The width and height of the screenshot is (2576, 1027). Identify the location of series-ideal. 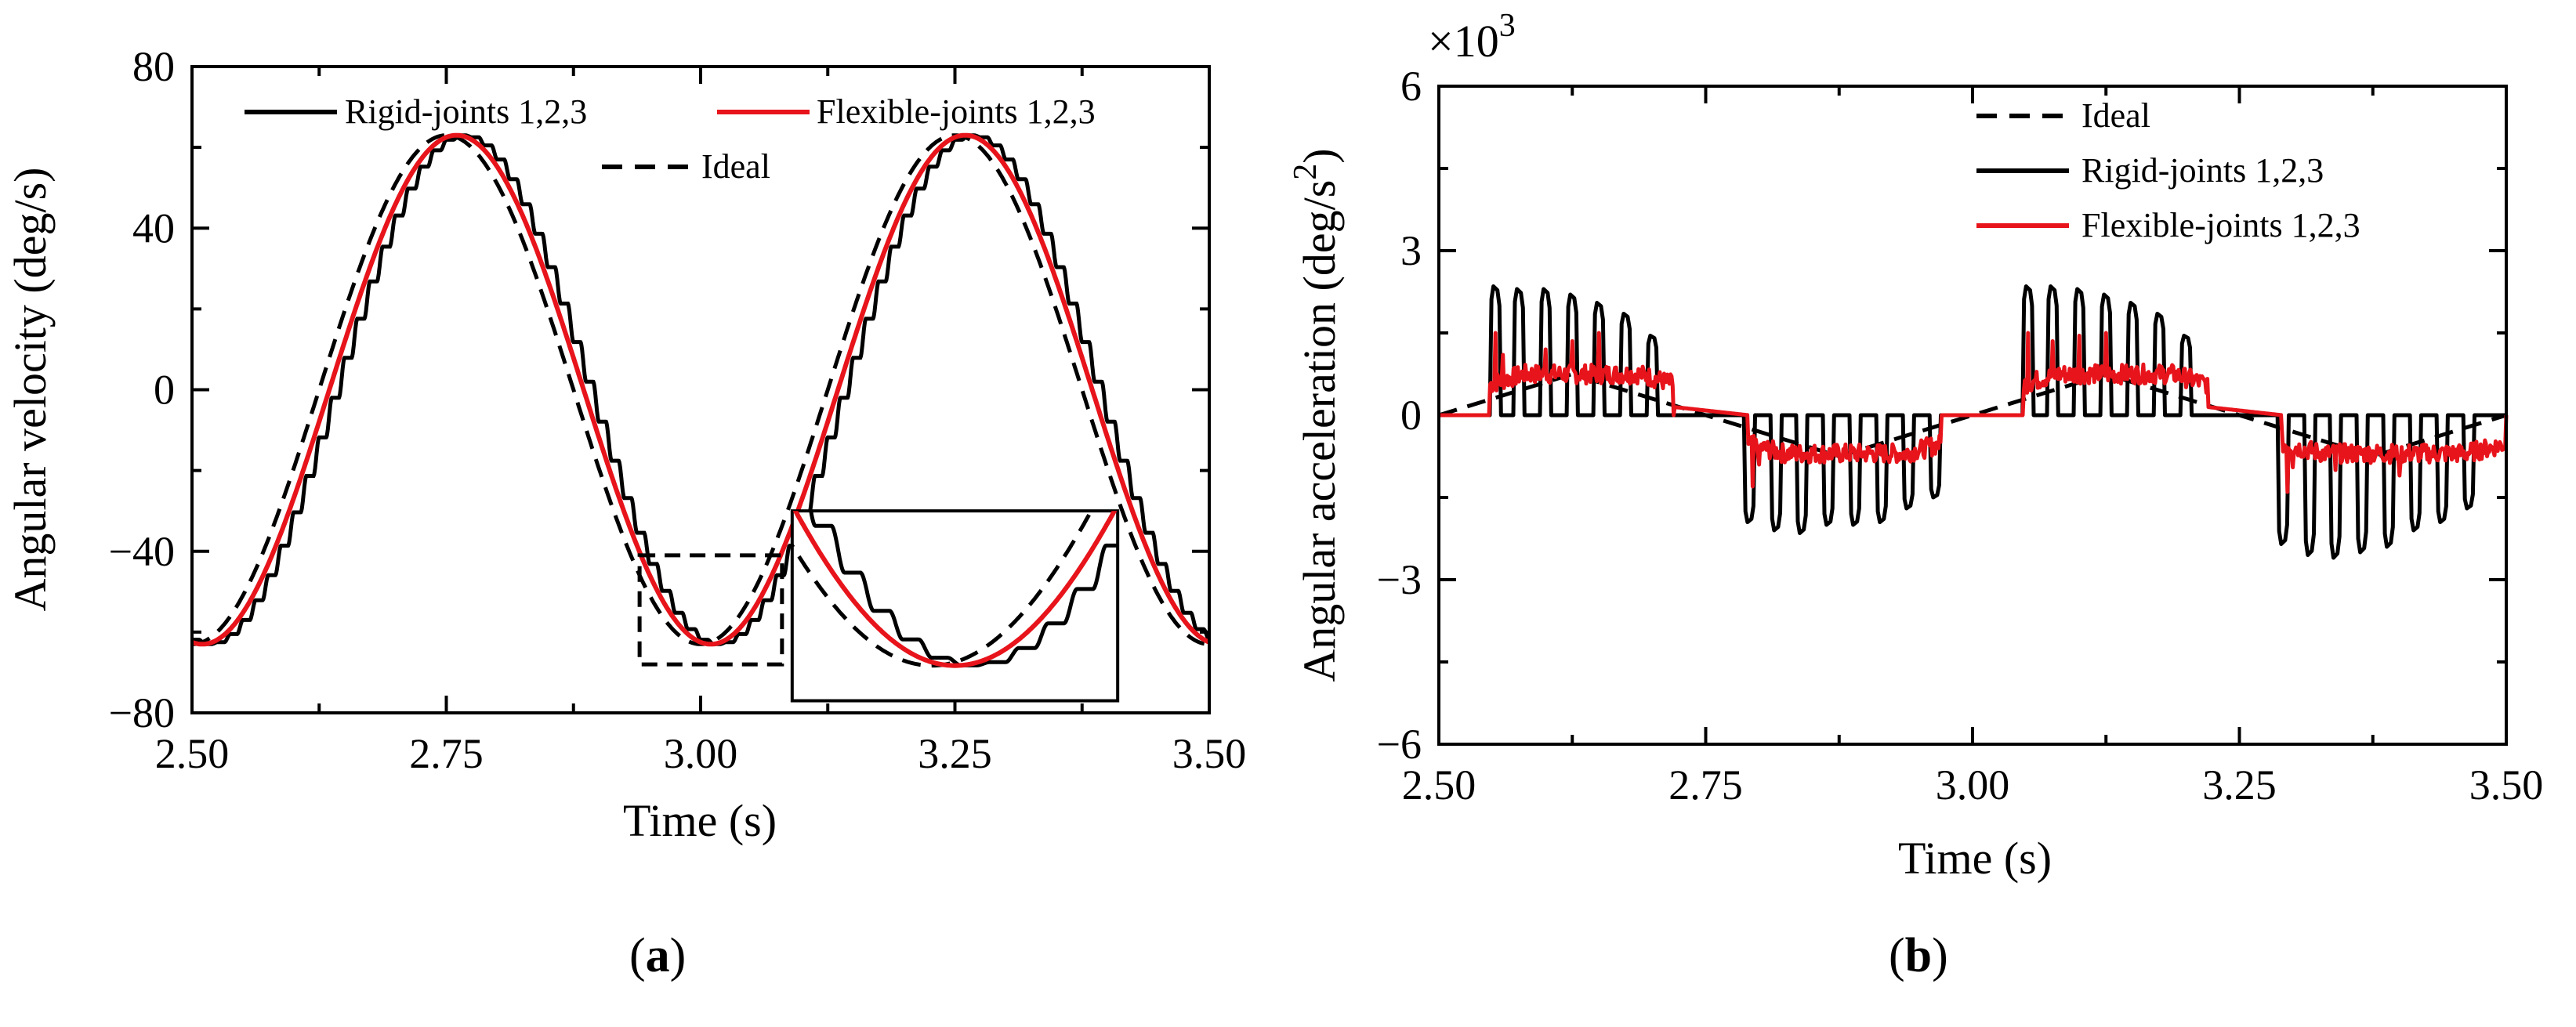
(1972, 415).